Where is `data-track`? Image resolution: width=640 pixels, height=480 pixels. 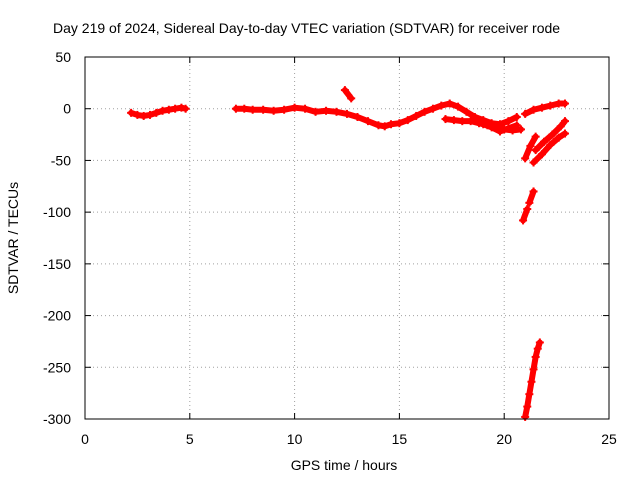
data-track is located at coordinates (348, 94).